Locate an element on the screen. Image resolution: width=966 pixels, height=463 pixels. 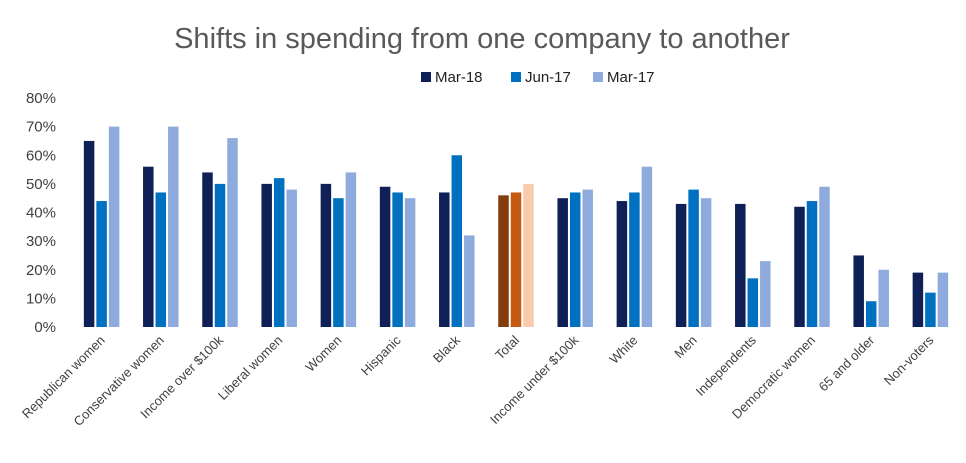
bar-mar-18-income-under-100k is located at coordinates (562, 262).